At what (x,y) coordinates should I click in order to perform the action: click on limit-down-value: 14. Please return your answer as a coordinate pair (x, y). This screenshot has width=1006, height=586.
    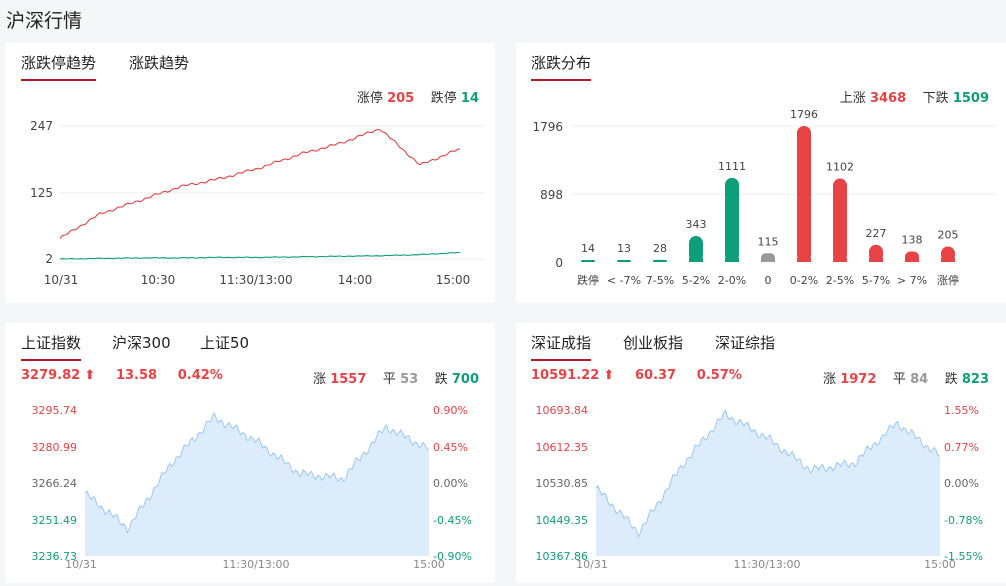
    Looking at the image, I should click on (469, 98).